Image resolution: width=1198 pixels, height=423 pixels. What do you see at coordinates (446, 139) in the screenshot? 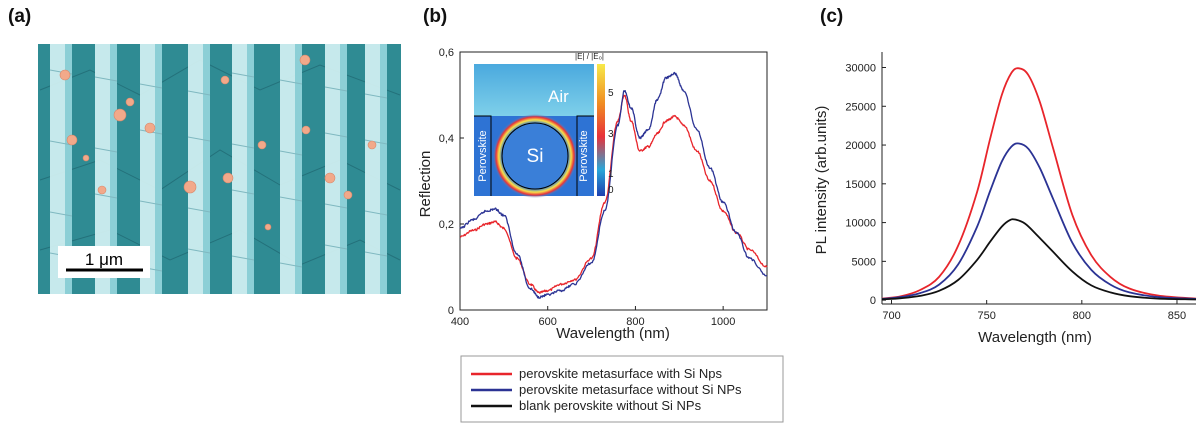
I see `y-tick-label: 0,4` at bounding box center [446, 139].